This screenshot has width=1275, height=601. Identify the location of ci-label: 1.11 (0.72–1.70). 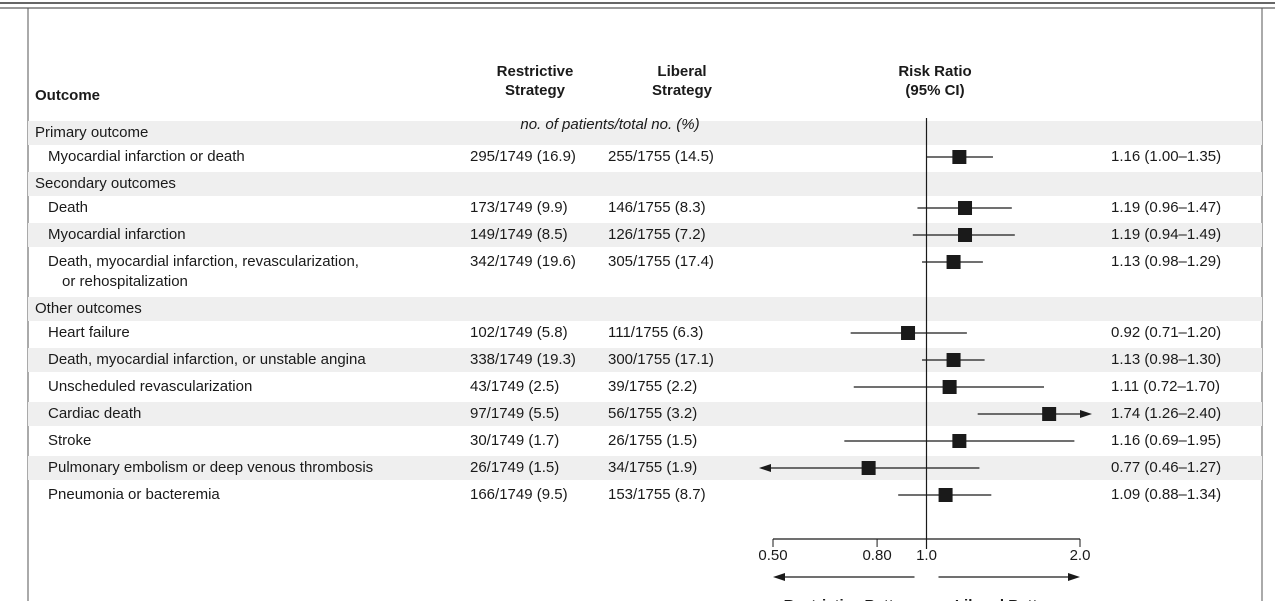
(1165, 386).